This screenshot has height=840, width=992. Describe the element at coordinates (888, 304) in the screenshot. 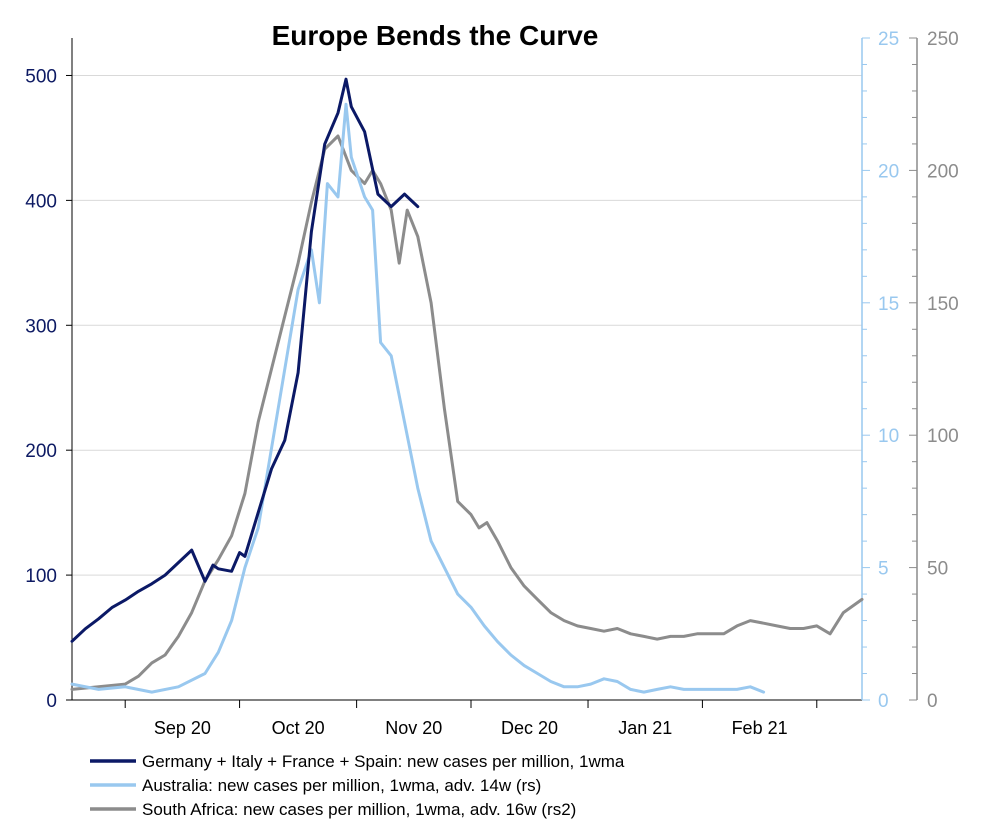

I see `right-tick-label-15: 15` at that location.